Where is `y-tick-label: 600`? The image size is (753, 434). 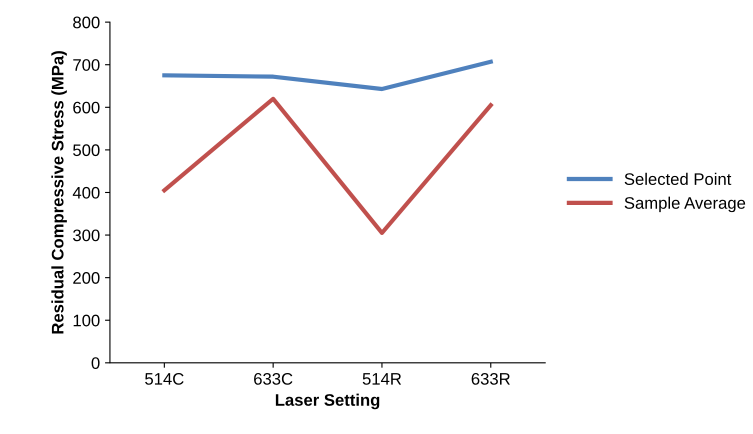 y-tick-label: 600 is located at coordinates (86, 108).